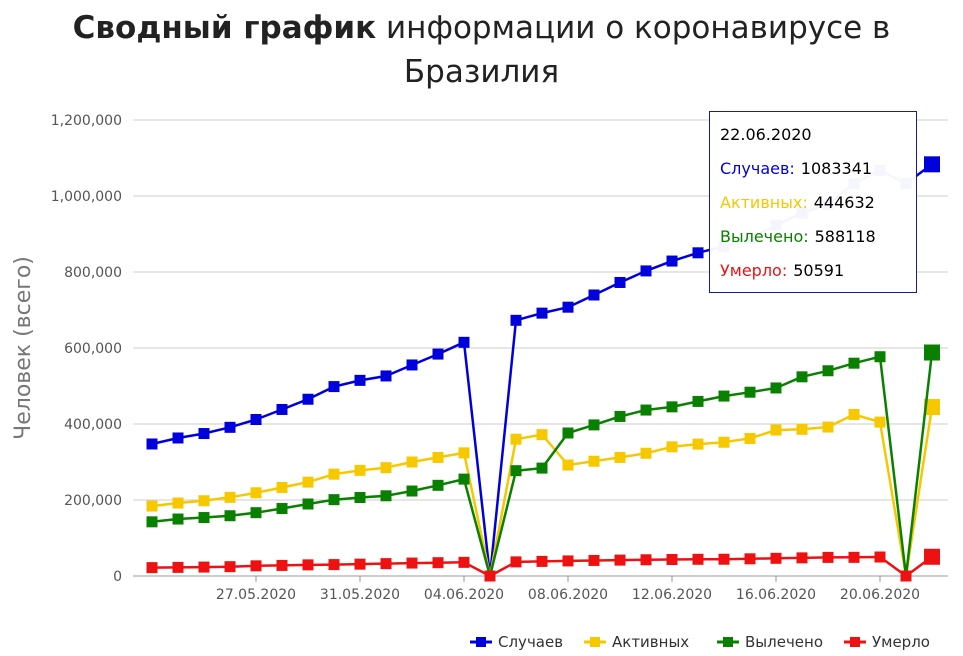 The width and height of the screenshot is (963, 656). Describe the element at coordinates (880, 595) in the screenshot. I see `x-tick-label: 20.06.2020` at that location.